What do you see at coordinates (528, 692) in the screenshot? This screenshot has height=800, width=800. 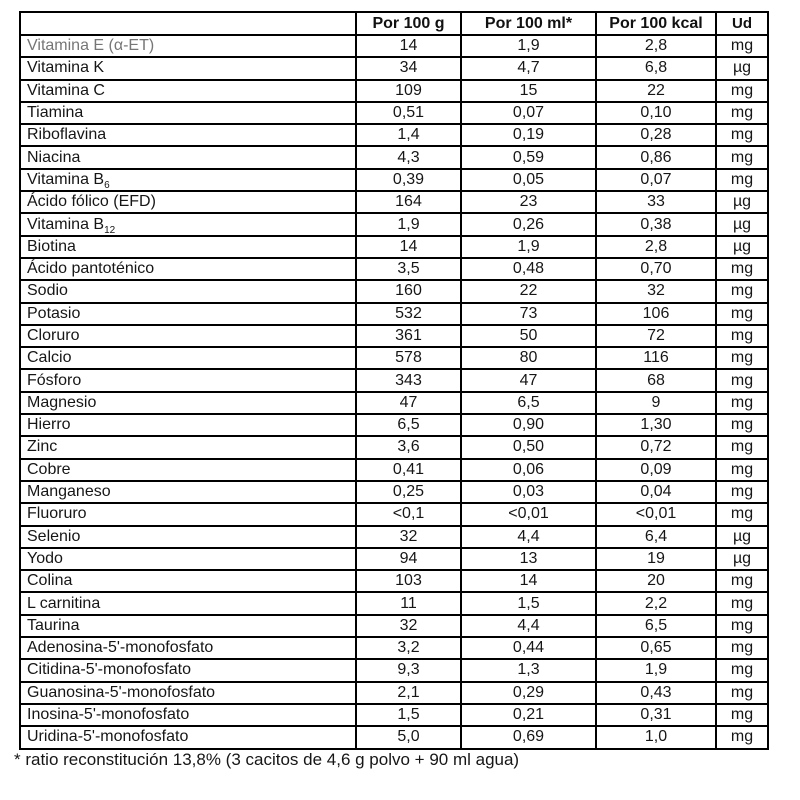 I see `value-per-100ml: 0,29` at bounding box center [528, 692].